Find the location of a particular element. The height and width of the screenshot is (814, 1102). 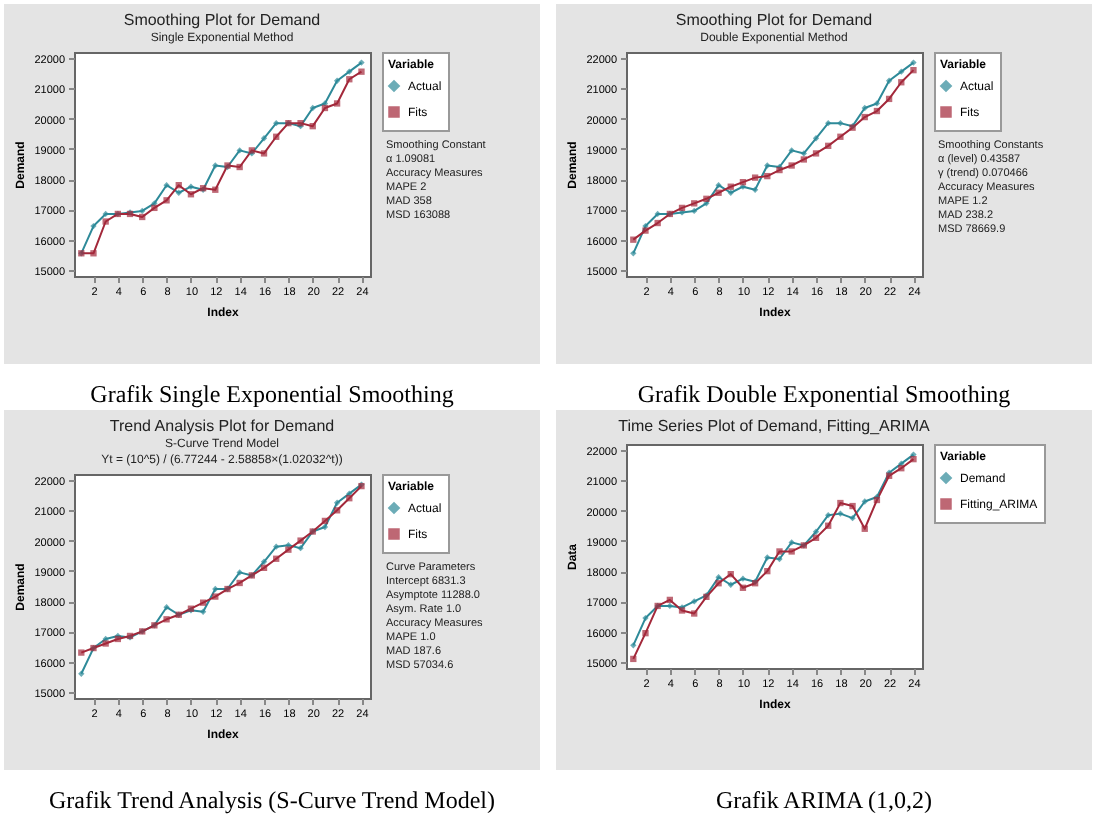

chart-title: Time Series Plot of Demand, Fitting_ARIMA is located at coordinates (775, 426).